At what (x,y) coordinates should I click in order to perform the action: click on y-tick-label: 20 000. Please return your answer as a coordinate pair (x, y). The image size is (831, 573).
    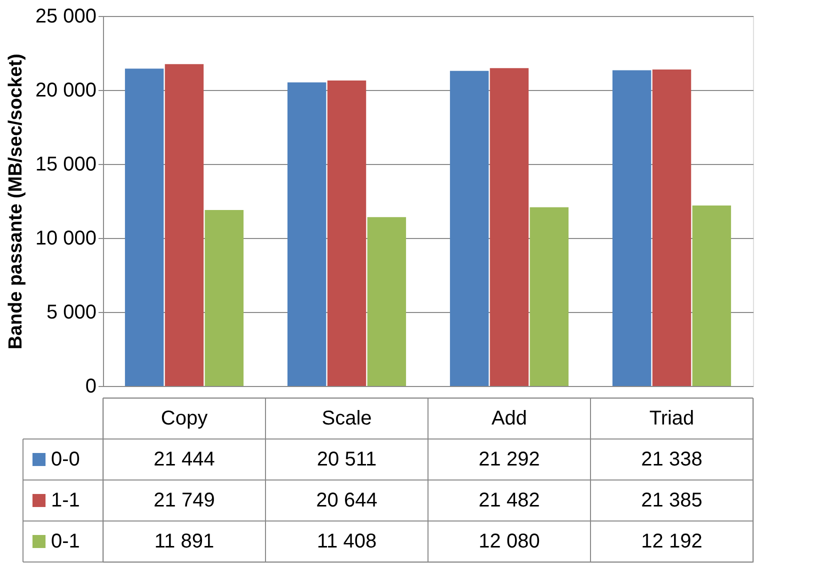
    Looking at the image, I should click on (65, 91).